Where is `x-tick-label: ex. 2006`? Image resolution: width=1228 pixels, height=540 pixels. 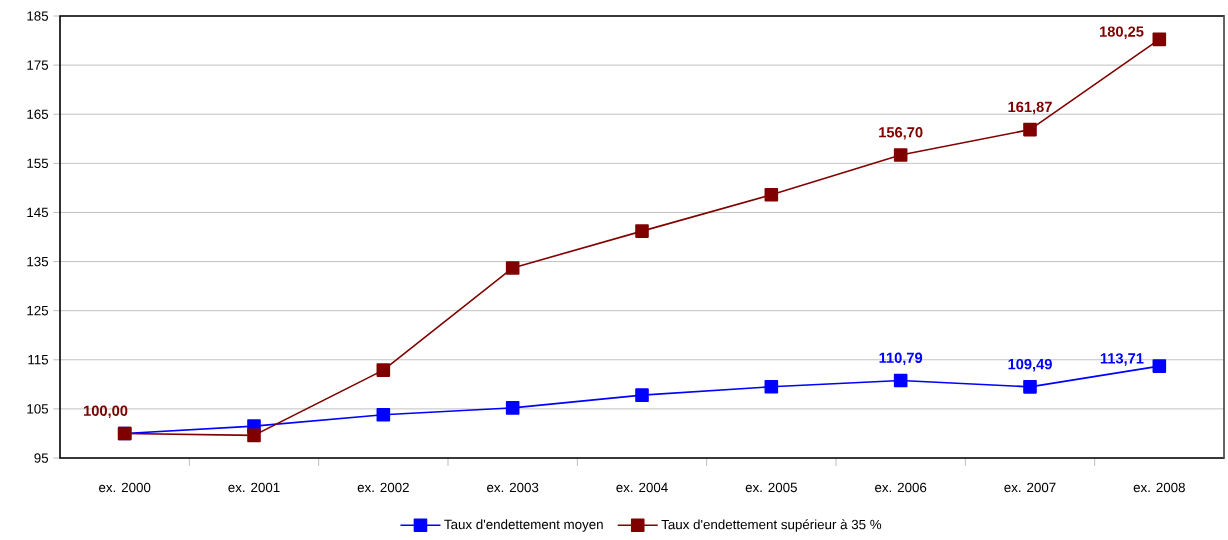 x-tick-label: ex. 2006 is located at coordinates (901, 487).